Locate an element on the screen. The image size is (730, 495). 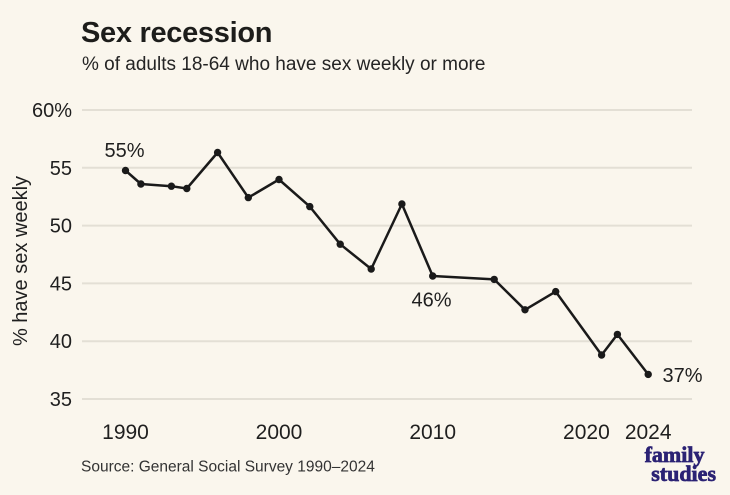
svg-text: Sex recession is located at coordinates (176, 33).